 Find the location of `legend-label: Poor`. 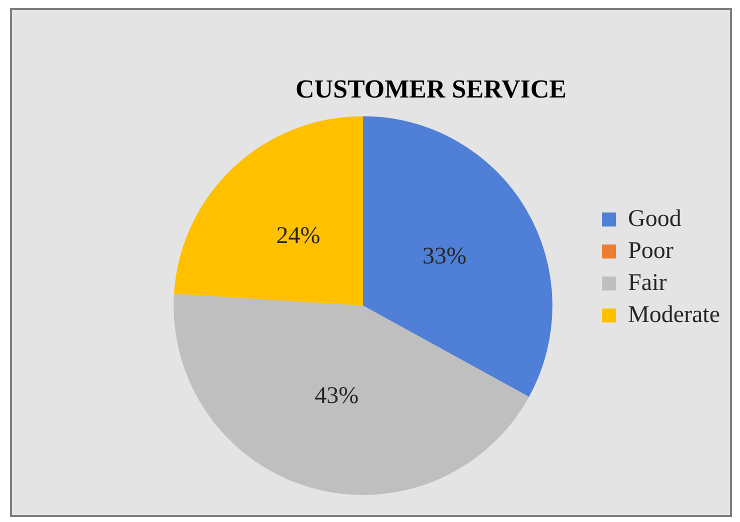

legend-label: Poor is located at coordinates (651, 251).